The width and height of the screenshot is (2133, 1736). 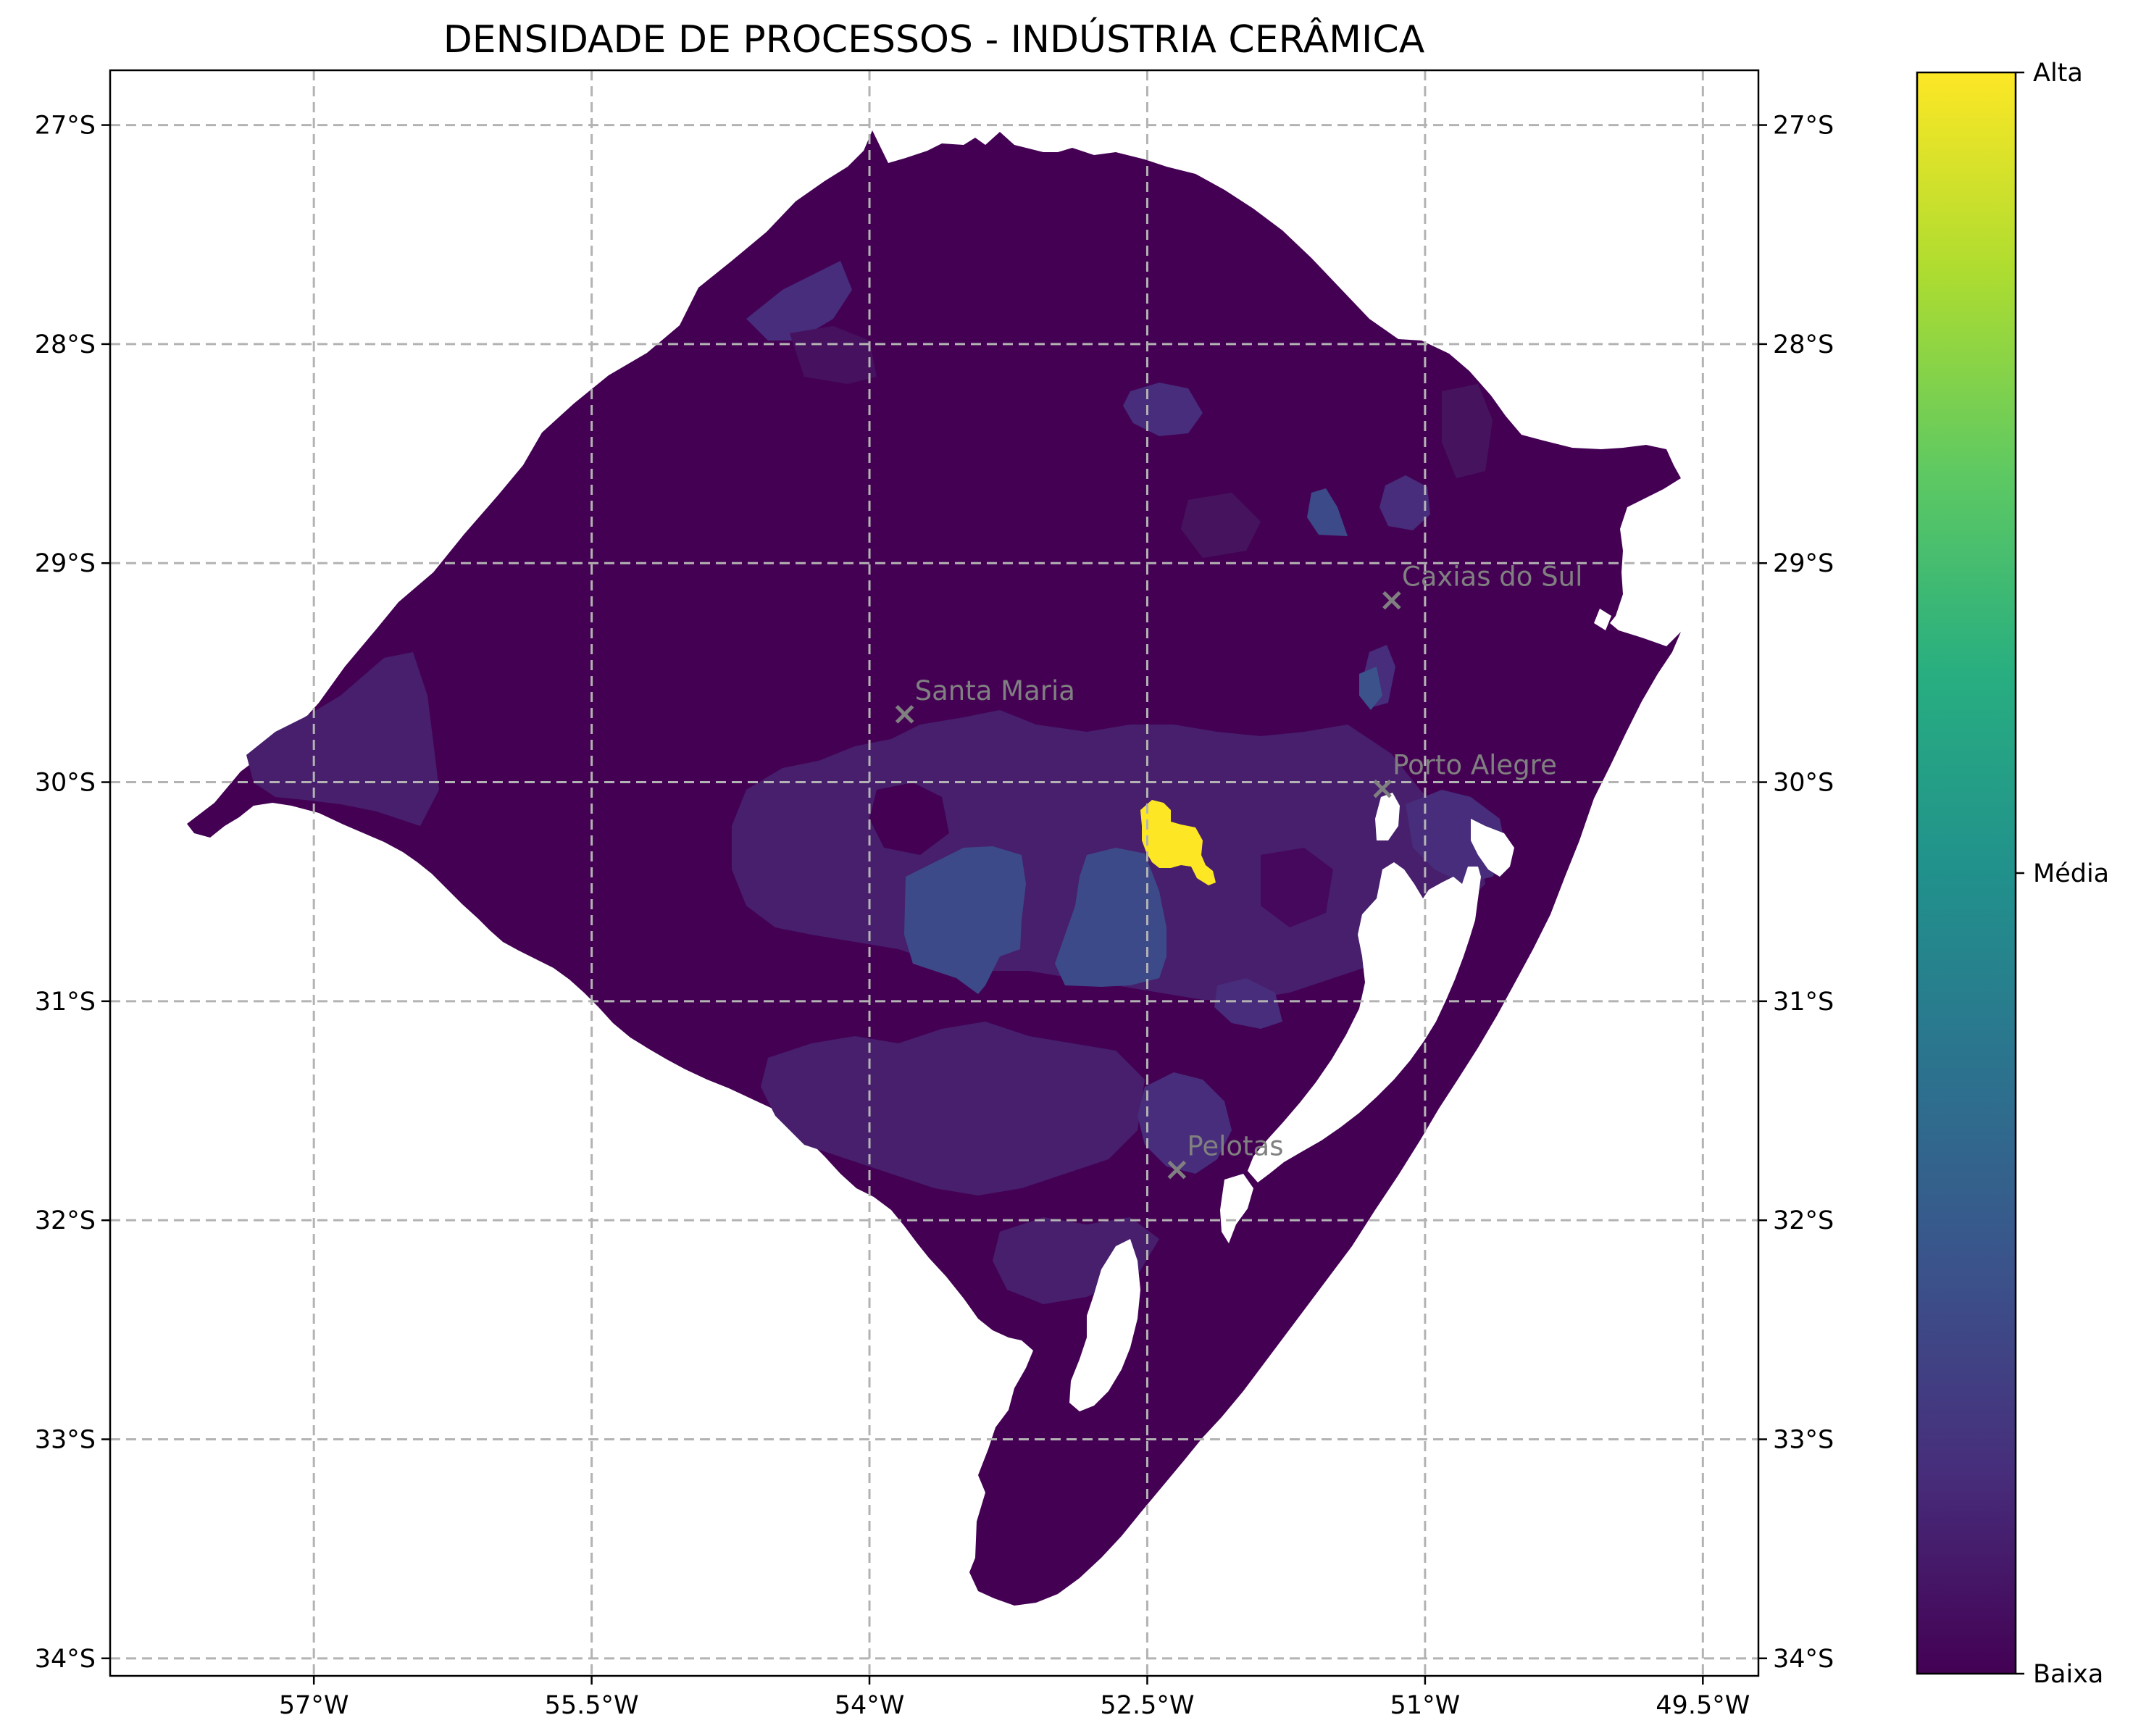 What do you see at coordinates (1803, 563) in the screenshot?
I see `y-tick-label-right: 29°S` at bounding box center [1803, 563].